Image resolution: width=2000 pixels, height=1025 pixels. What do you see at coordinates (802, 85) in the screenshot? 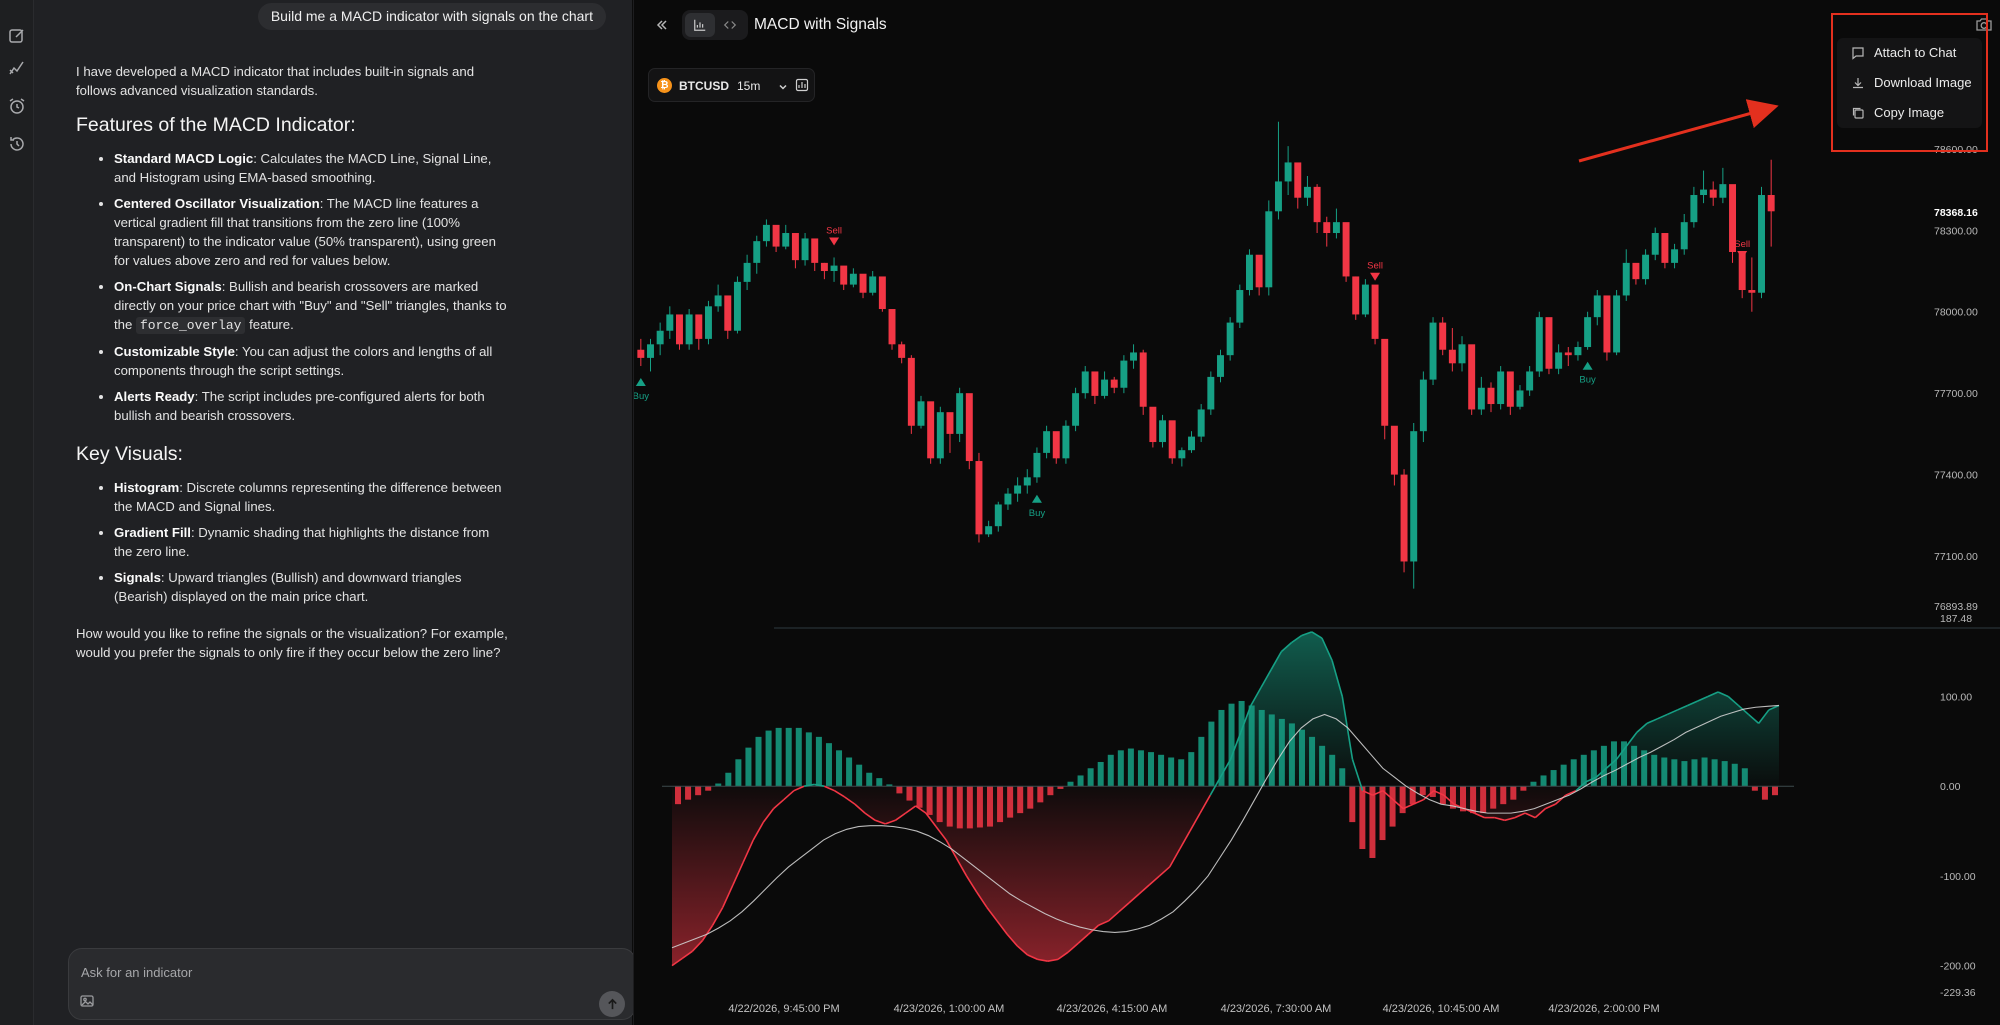
I see `indicators-icon` at bounding box center [802, 85].